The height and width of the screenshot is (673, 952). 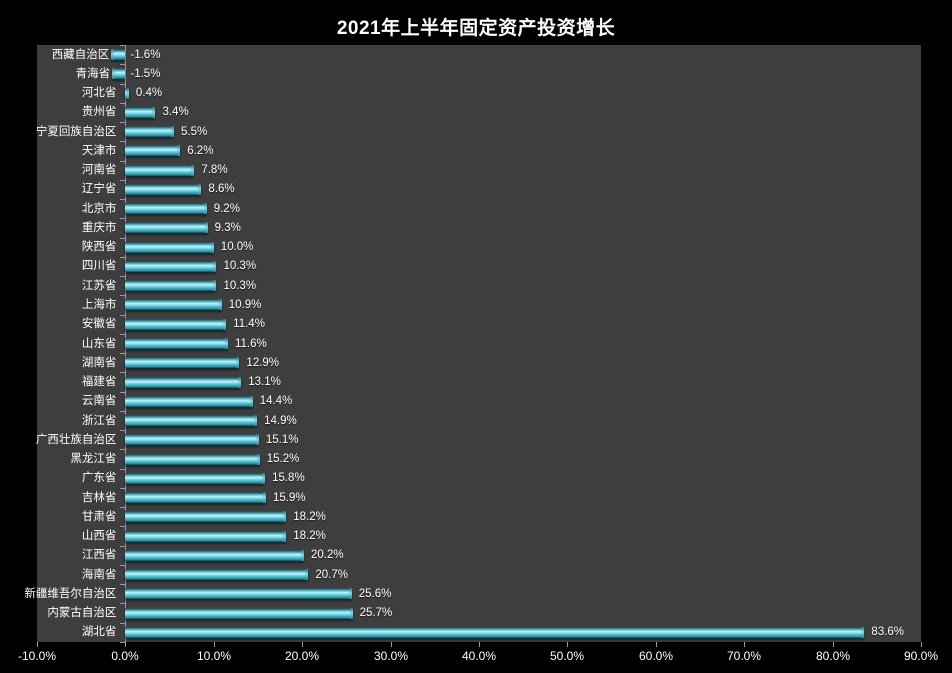 What do you see at coordinates (37, 656) in the screenshot?
I see `x-axis-tick-label: -10.0%` at bounding box center [37, 656].